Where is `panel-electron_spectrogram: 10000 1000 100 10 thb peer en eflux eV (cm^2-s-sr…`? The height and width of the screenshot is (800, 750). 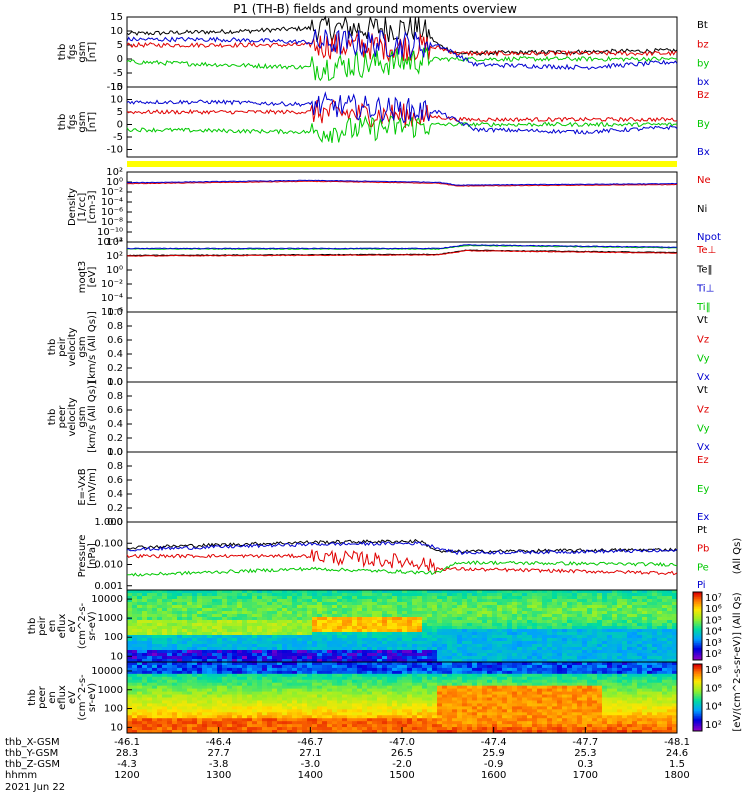
panel-electron_spectrogram: 10000 1000 100 10 thb peer en eflux eV (cm^2-s-sr… is located at coordinates (352, 697).